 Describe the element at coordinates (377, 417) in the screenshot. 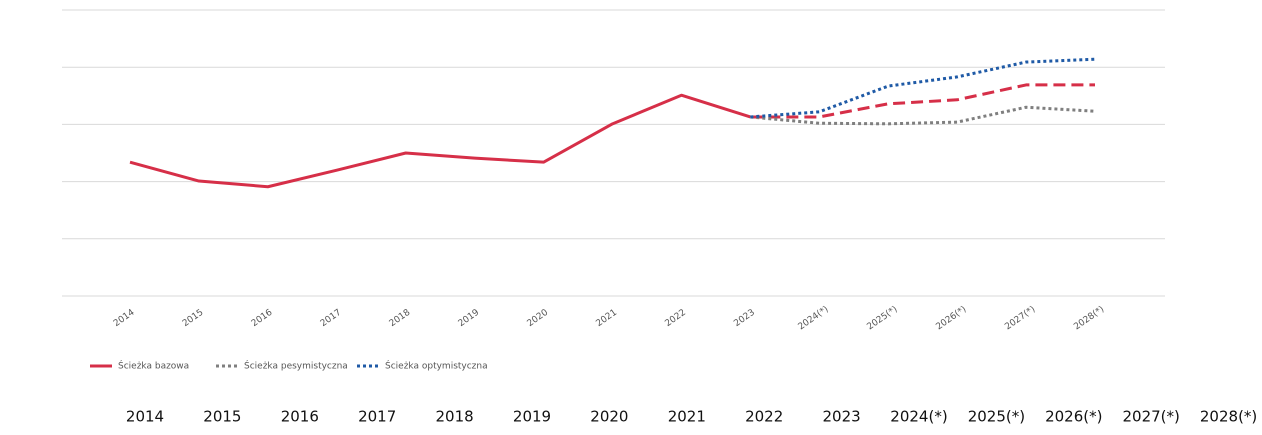

I see `year-label: 2017` at that location.